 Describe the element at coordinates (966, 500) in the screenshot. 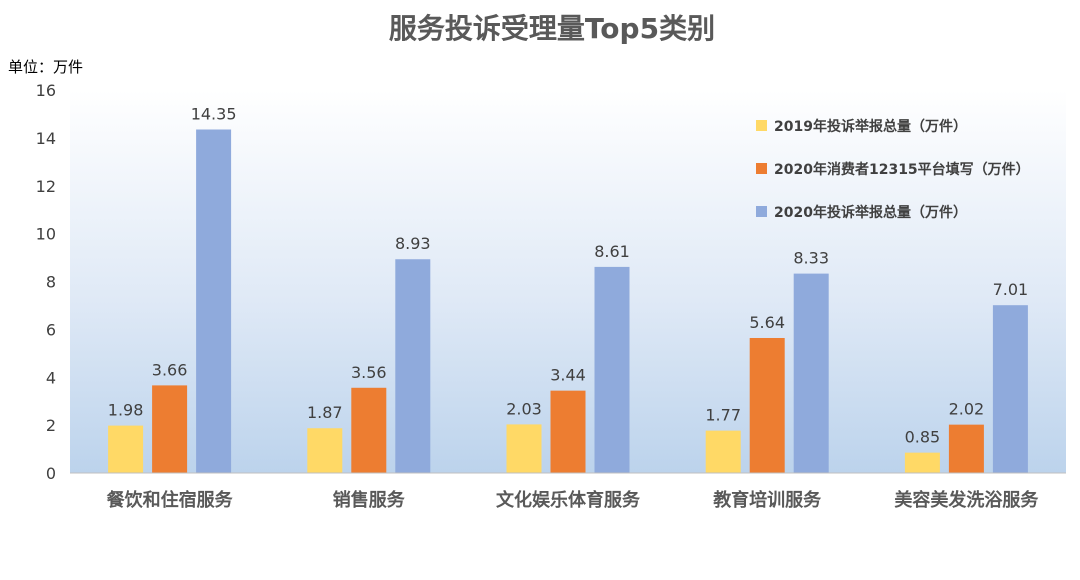

I see `x-category-label: 美容美发洗浴服务` at that location.